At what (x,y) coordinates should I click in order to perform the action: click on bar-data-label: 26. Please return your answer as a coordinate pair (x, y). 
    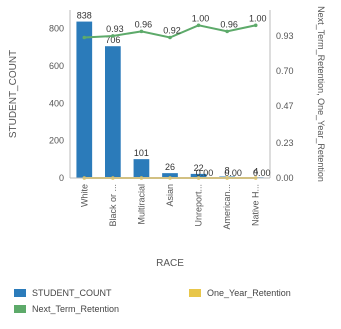
    Looking at the image, I should click on (170, 167).